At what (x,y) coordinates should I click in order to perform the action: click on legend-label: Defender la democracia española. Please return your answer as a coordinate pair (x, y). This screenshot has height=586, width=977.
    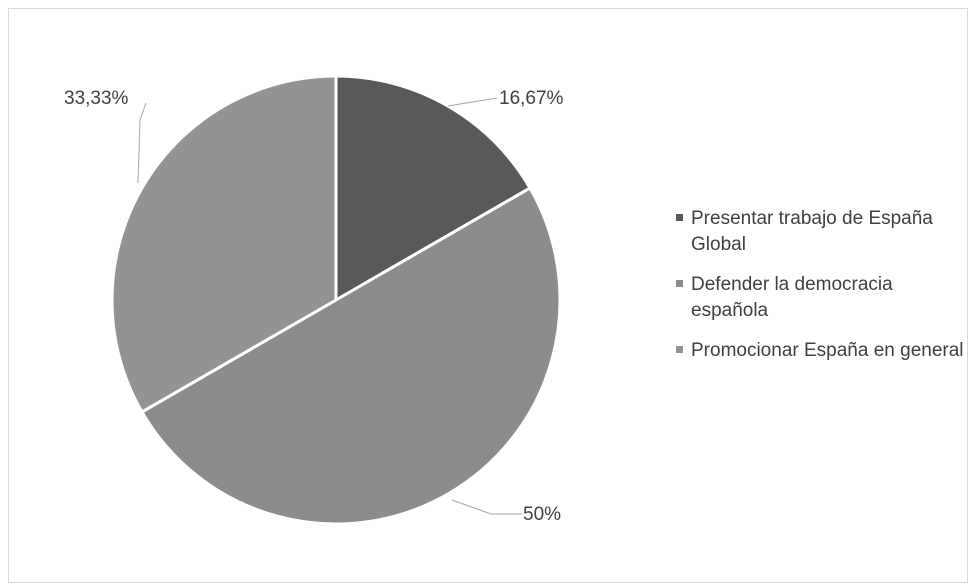
    Looking at the image, I should click on (792, 297).